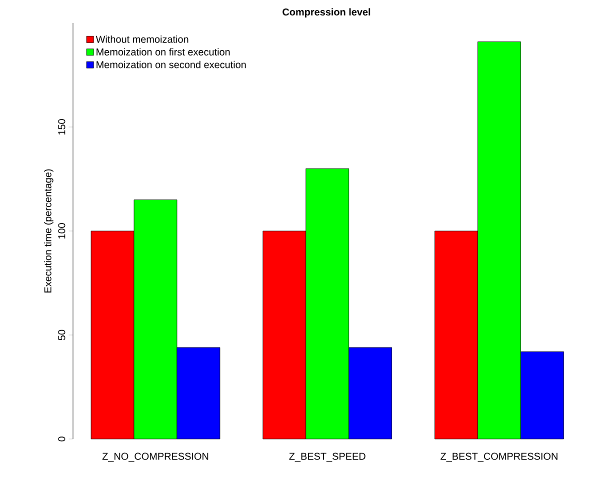  What do you see at coordinates (326, 13) in the screenshot?
I see `chart-title: Compression level` at bounding box center [326, 13].